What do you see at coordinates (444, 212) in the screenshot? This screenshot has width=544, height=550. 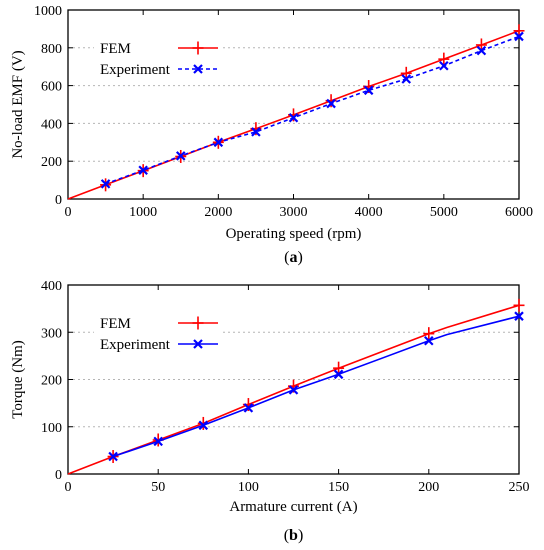 I see `x-tick-label: 5000` at bounding box center [444, 212].